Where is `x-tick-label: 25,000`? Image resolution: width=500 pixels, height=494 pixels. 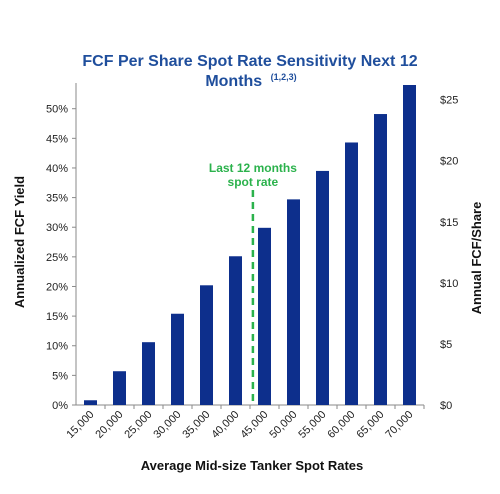 x-tick-label: 25,000 is located at coordinates (138, 425).